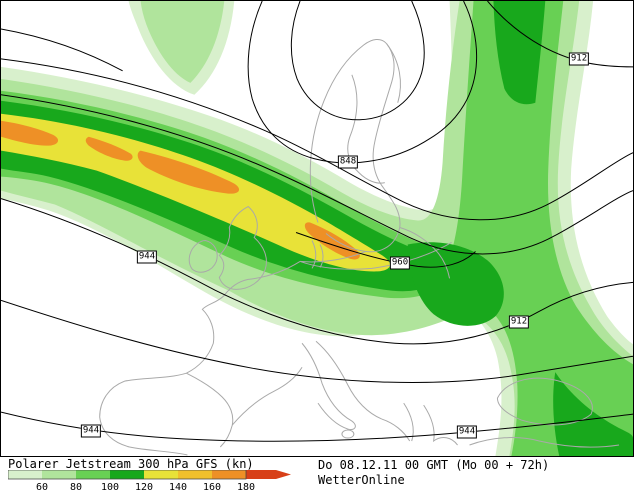  Describe the element at coordinates (149, 481) in the screenshot. I see `legend-color-scale: 60 80 100 120 140 160 180` at that location.